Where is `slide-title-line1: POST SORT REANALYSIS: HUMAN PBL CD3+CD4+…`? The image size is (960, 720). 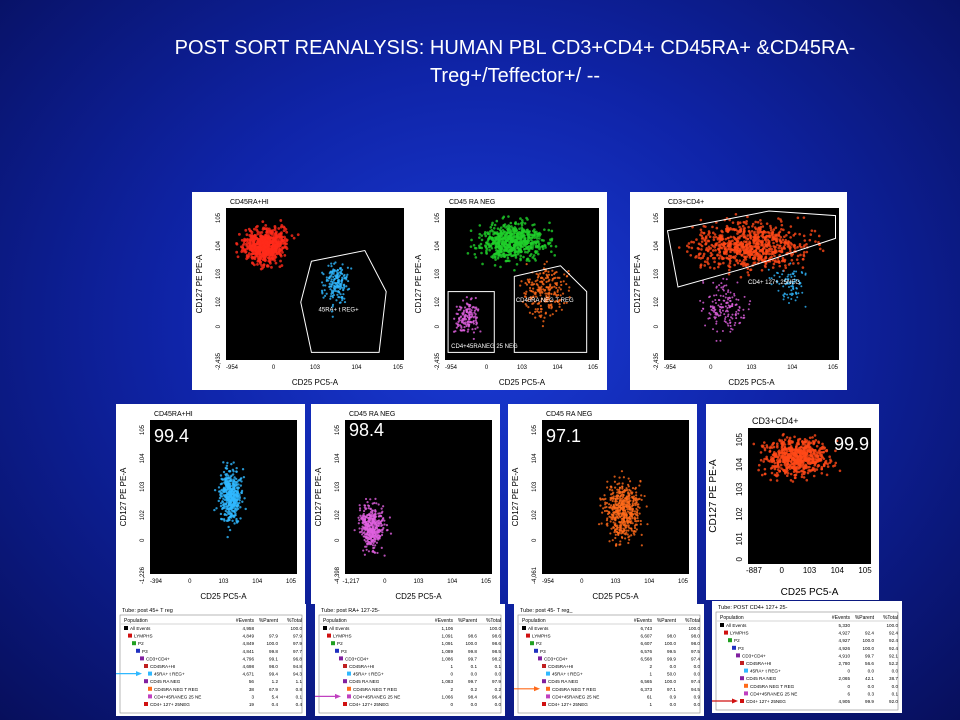
slide-title-line1: POST SORT REANALYSIS: HUMAN PBL CD3+CD4+… is located at coordinates (515, 48).